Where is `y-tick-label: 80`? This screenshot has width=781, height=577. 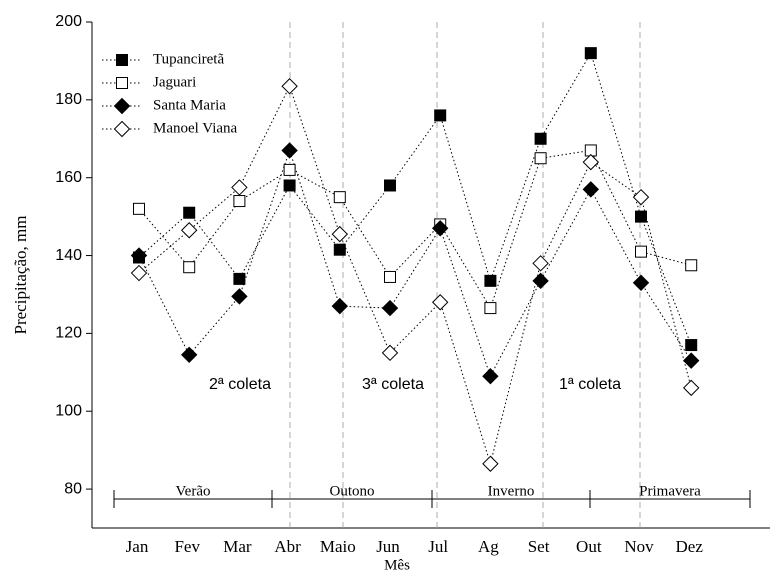 y-tick-label: 80 is located at coordinates (73, 488).